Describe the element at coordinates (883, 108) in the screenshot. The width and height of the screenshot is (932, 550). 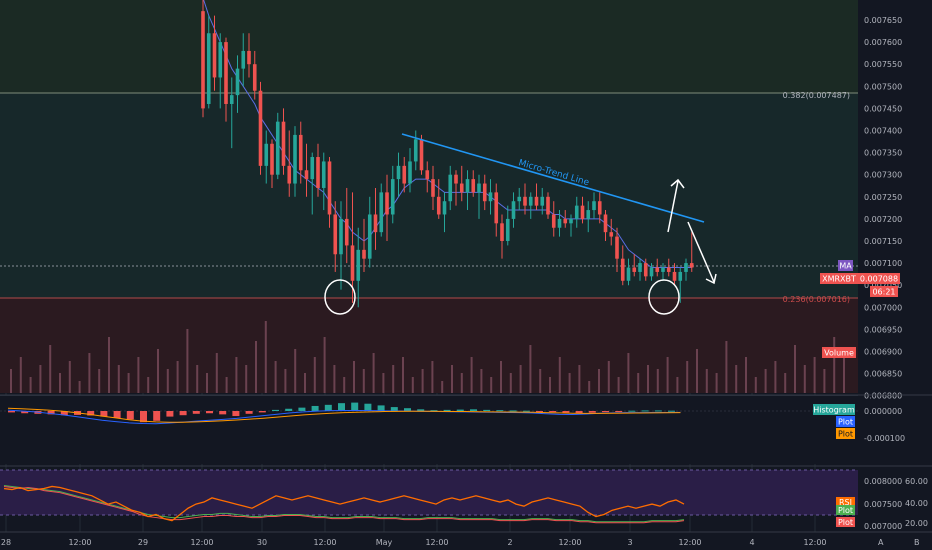
I see `price-tick: 0.007450` at that location.